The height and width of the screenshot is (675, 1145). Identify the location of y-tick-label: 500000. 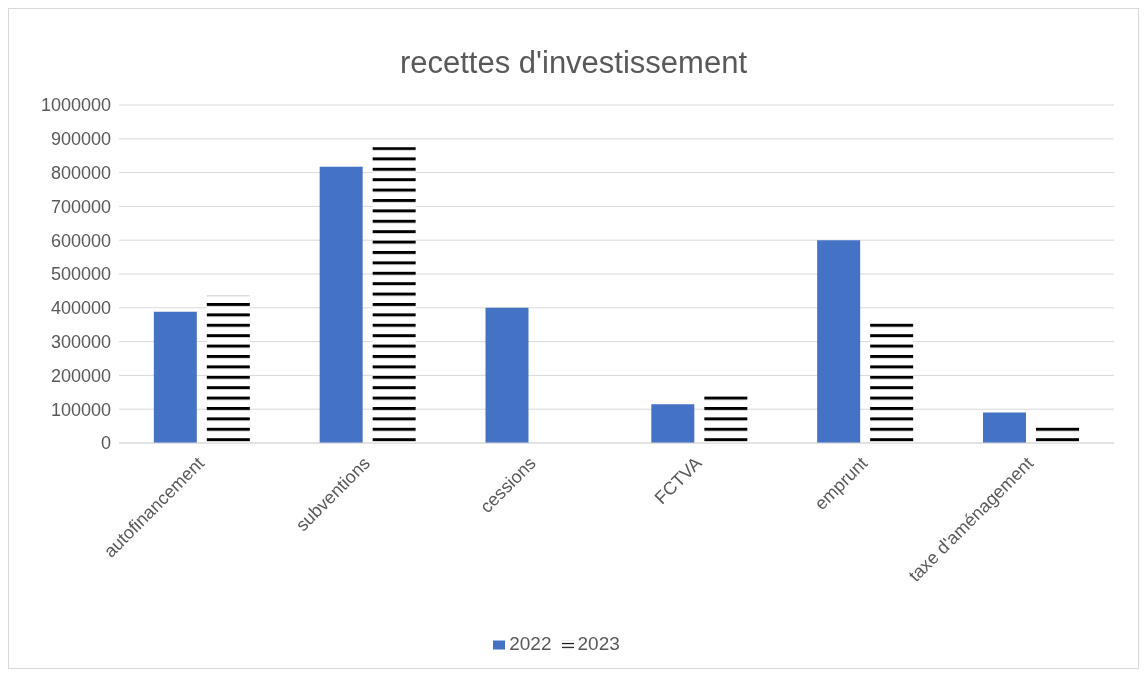
(80, 274).